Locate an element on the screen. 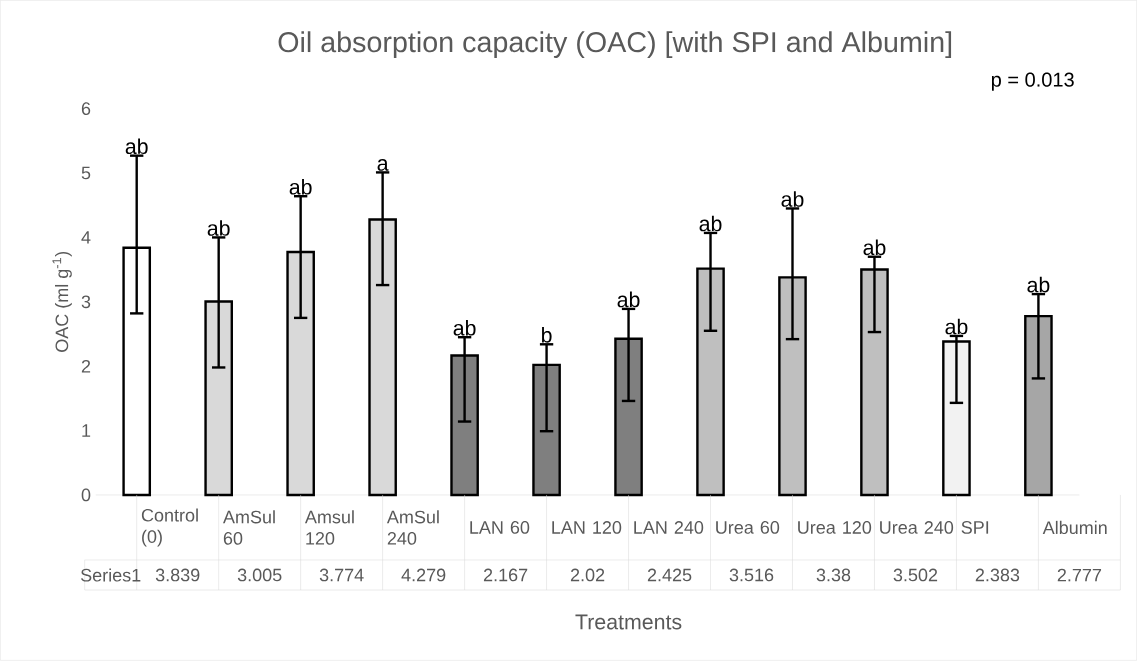 This screenshot has height=661, width=1137. data-label: 2.425 is located at coordinates (669, 575).